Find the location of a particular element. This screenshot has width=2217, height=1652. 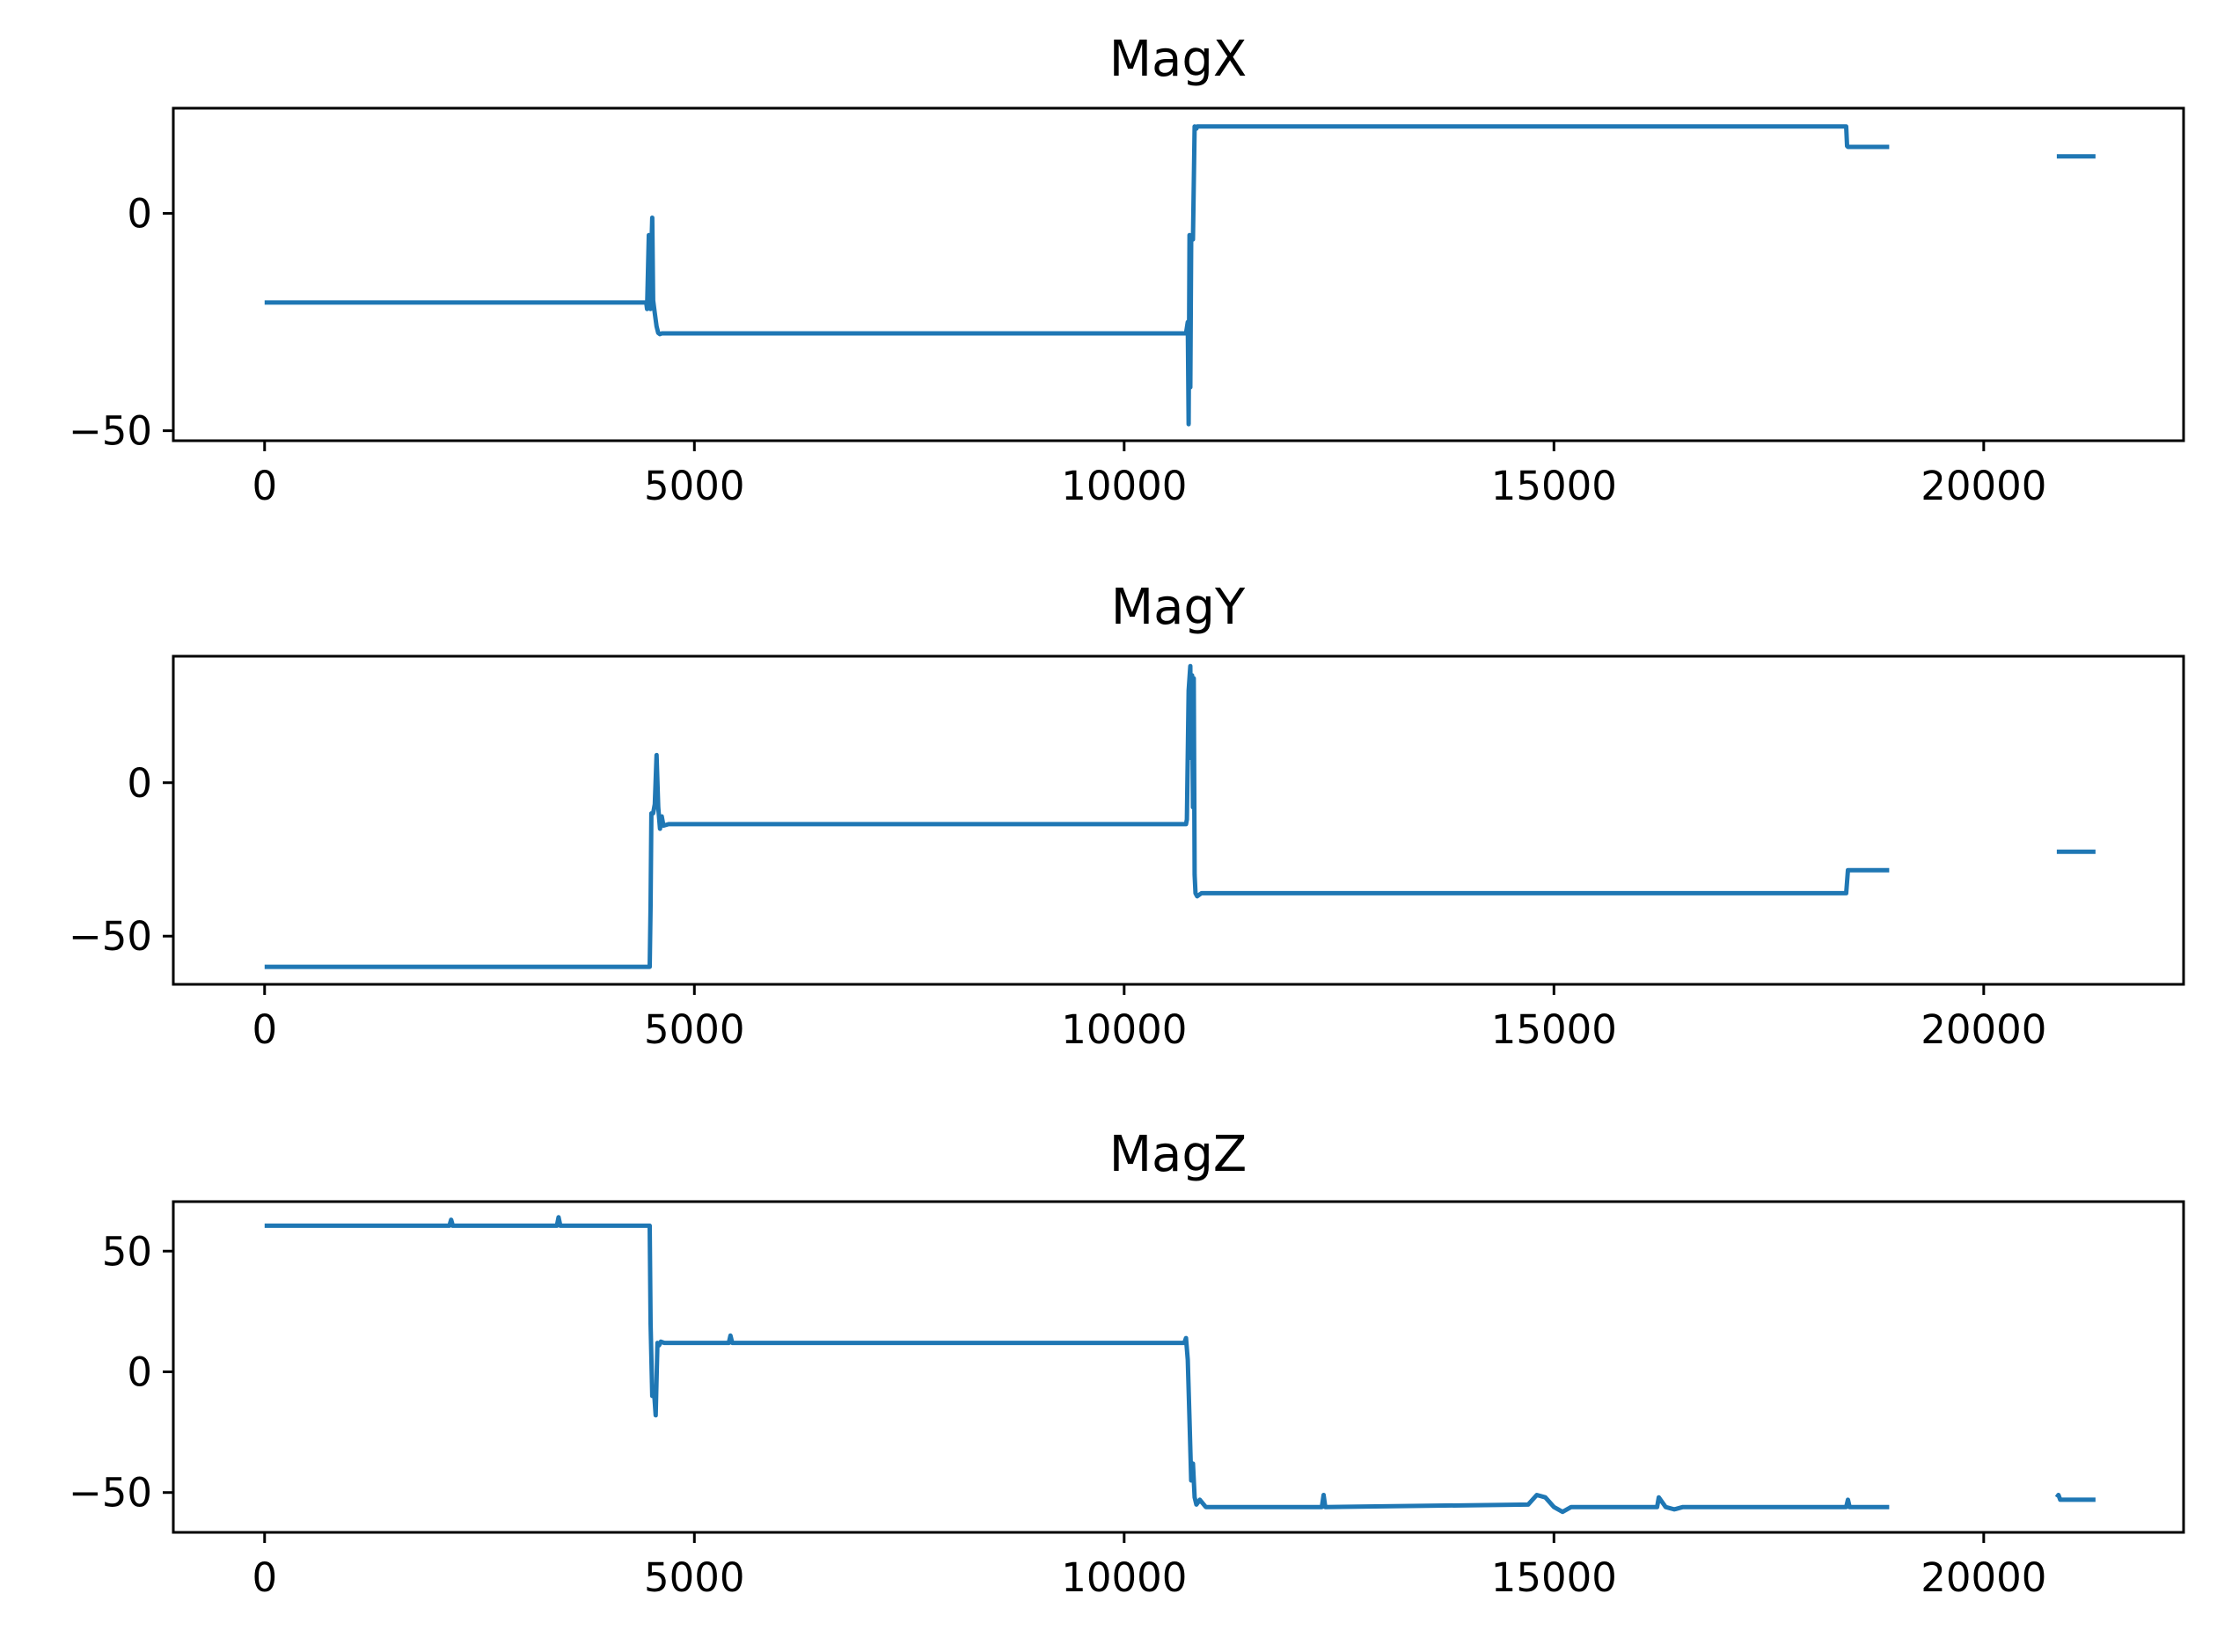

magx-ytick-label-1: −50 is located at coordinates (110, 432).